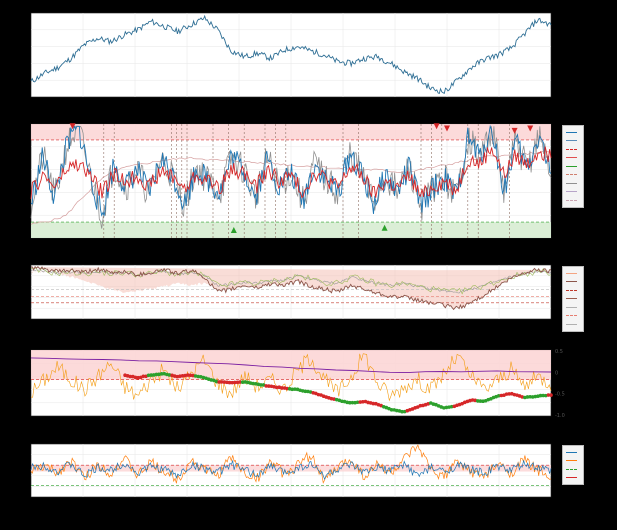 The height and width of the screenshot is (530, 617). What do you see at coordinates (560, 416) in the screenshot?
I see `y-tick-label: -1.0` at bounding box center [560, 416].